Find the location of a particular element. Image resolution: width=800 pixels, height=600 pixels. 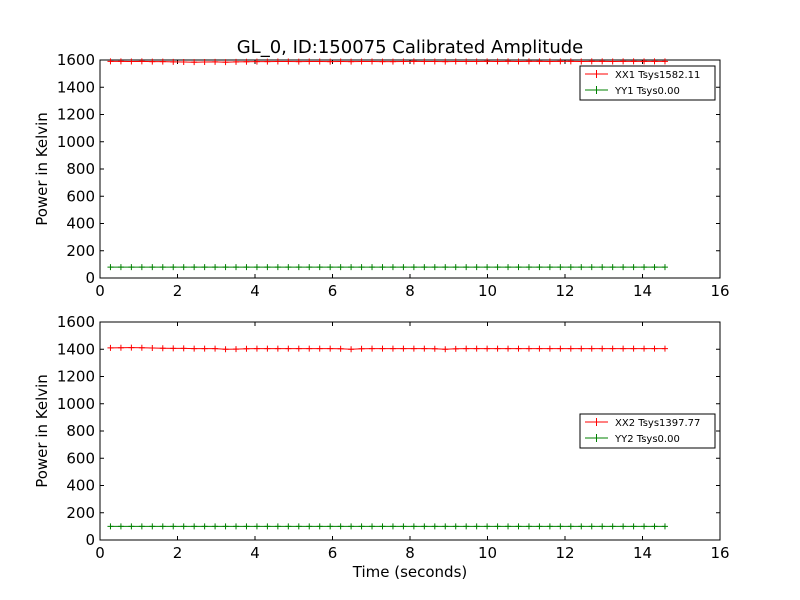

x-tick-label: 14 is located at coordinates (642, 291).